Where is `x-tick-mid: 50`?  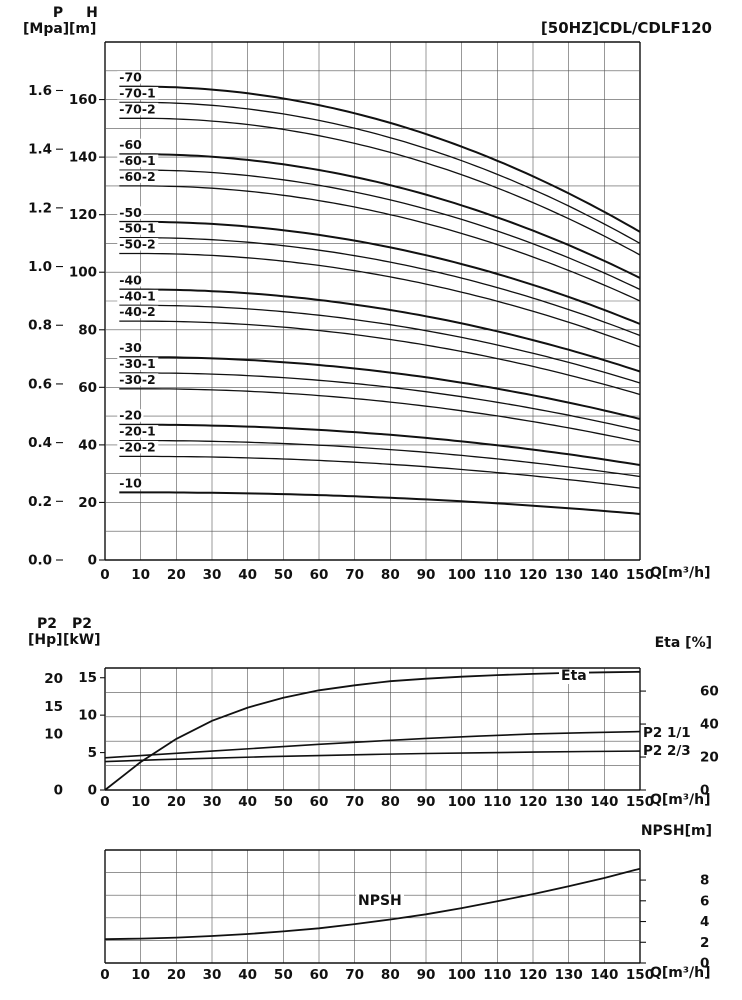 x-tick-mid: 50 is located at coordinates (283, 802).